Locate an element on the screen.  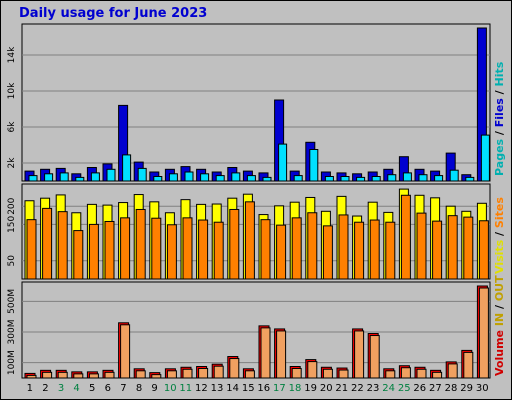
label-sites: Sites is located at coordinates (499, 212).